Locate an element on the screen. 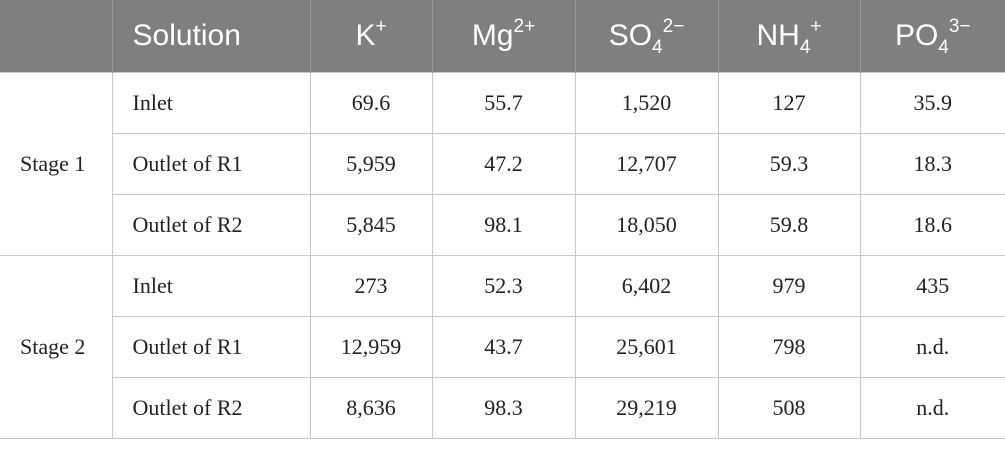 The height and width of the screenshot is (460, 1005). header-cell: NH4+ is located at coordinates (788, 36).